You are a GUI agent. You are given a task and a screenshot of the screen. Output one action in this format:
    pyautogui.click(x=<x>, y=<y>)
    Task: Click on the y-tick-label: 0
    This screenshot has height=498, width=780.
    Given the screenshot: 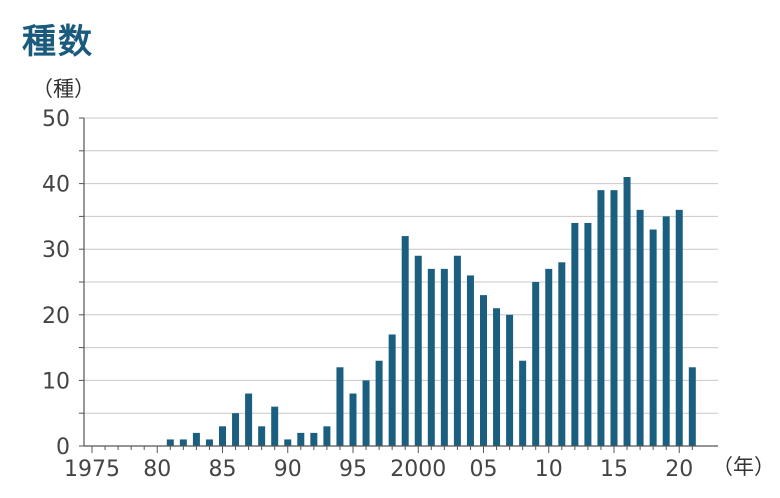 What is the action you would take?
    pyautogui.click(x=63, y=447)
    